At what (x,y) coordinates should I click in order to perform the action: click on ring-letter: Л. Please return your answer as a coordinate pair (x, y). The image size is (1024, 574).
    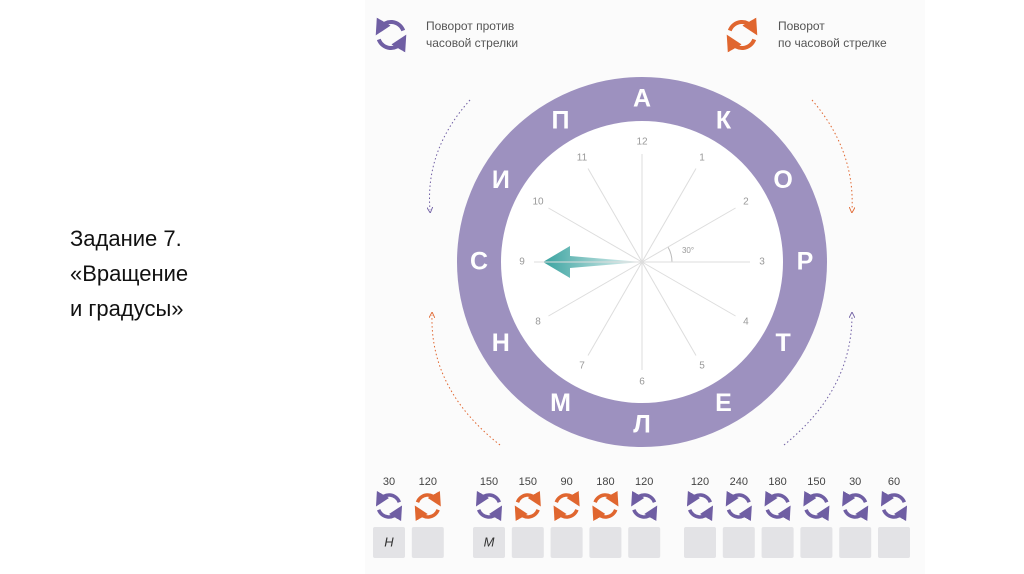
    Looking at the image, I should click on (642, 425).